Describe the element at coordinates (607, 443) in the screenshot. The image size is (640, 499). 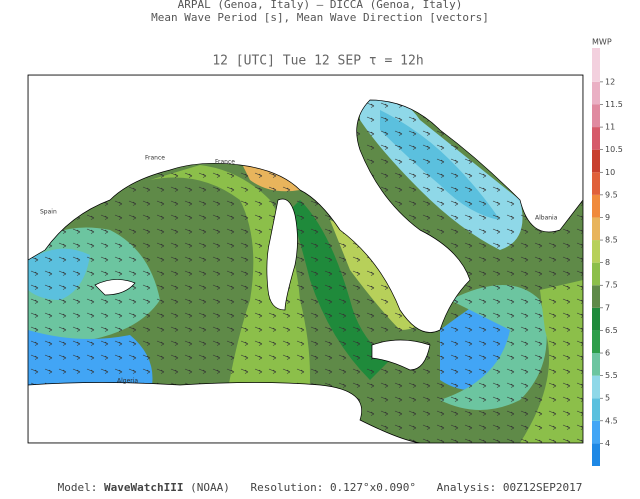
I see `colorbar-tick-label: 4` at that location.